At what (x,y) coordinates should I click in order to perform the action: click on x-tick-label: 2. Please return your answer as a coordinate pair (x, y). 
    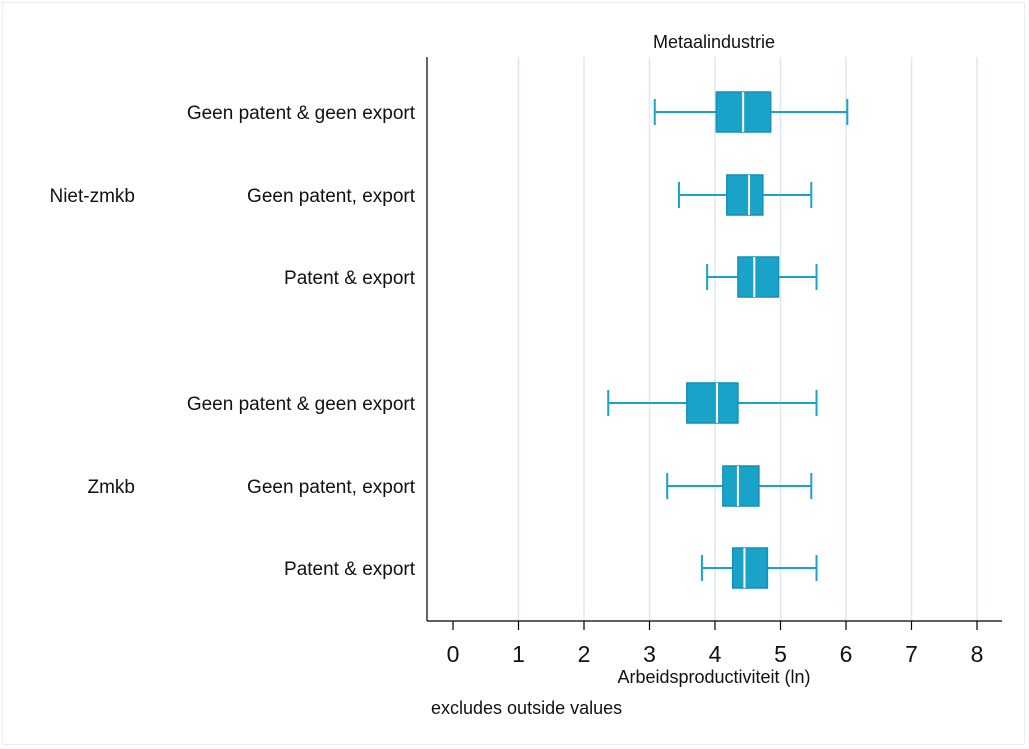
    Looking at the image, I should click on (584, 654).